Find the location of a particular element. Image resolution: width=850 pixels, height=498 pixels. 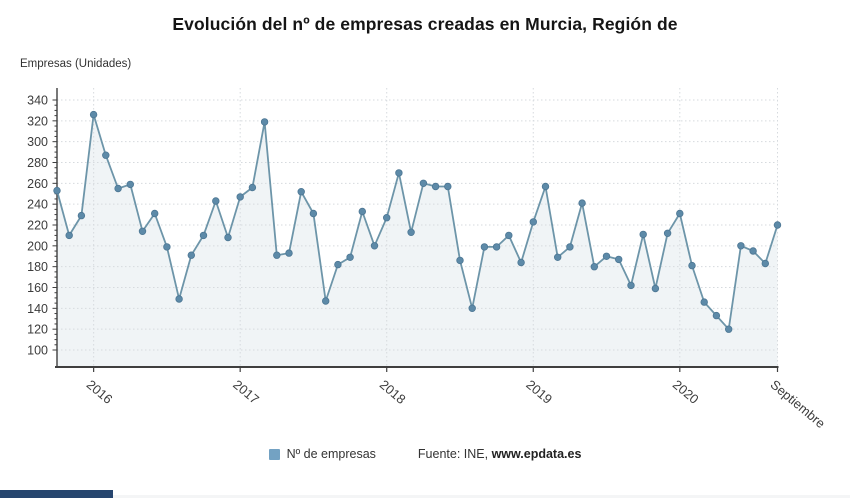

source-text: Fuente: INE, www.epdata.es is located at coordinates (500, 454).